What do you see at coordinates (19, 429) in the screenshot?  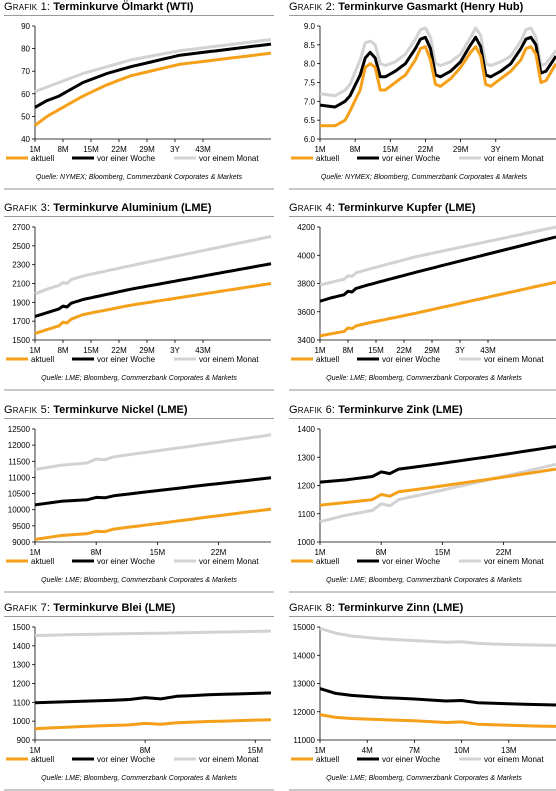 I see `y-tick-label: 12500` at bounding box center [19, 429].